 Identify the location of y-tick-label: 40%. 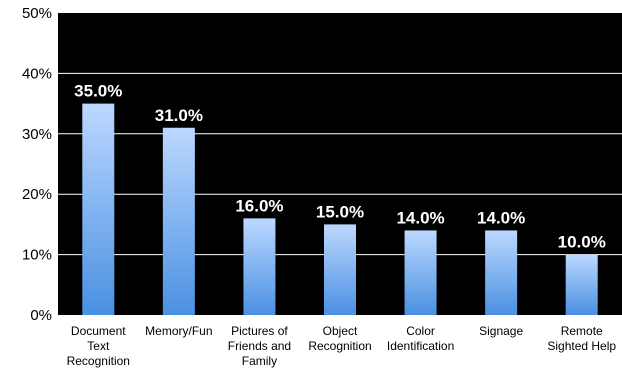
(37, 73).